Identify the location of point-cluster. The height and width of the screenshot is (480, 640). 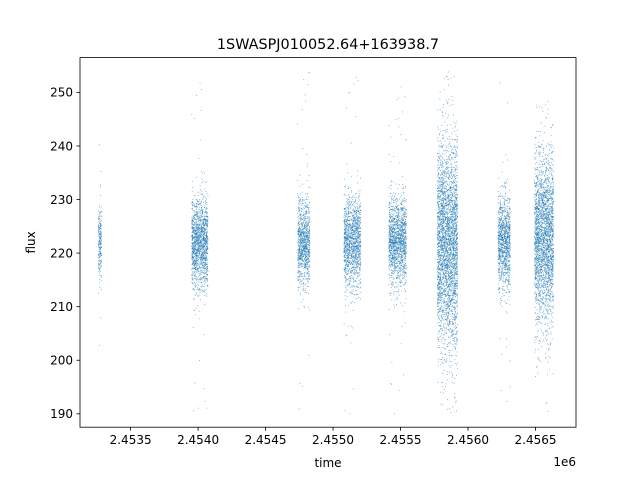
(99, 245).